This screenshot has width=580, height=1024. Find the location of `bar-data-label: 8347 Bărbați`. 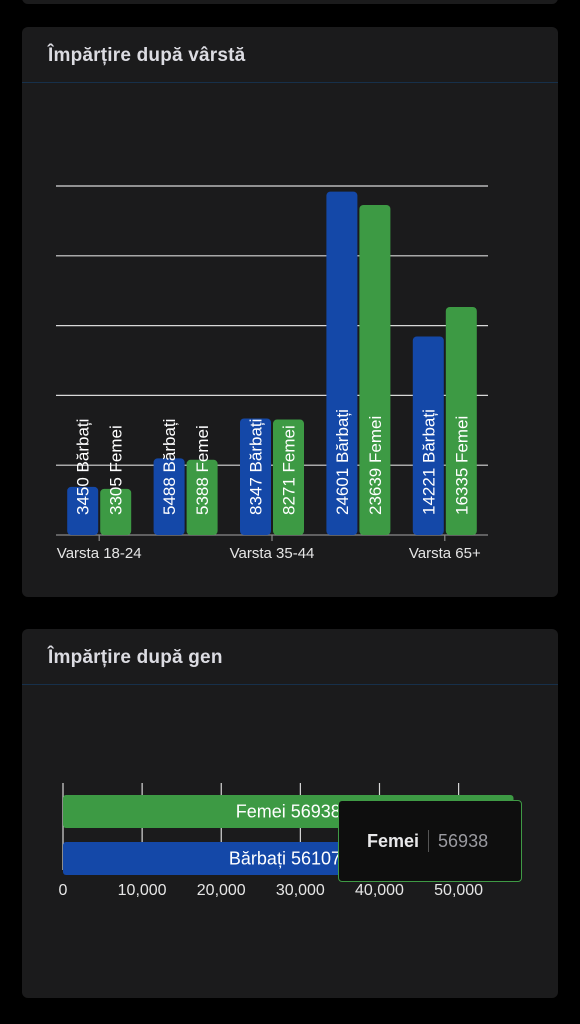

bar-data-label: 8347 Bărbați is located at coordinates (256, 467).